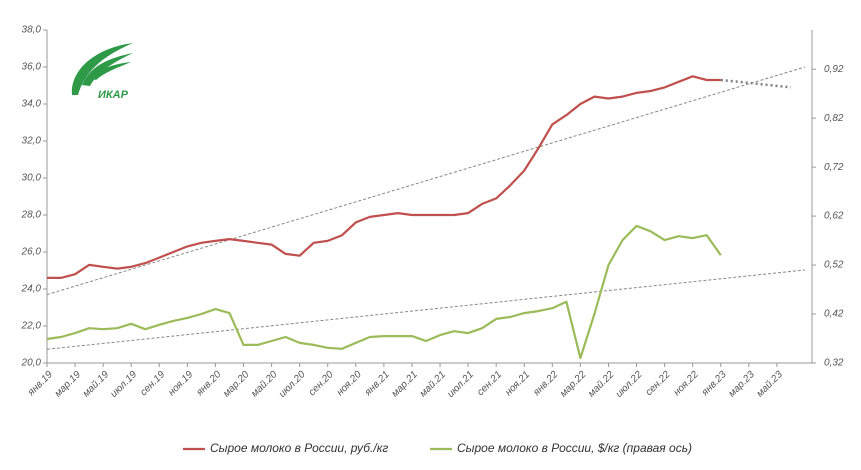  Describe the element at coordinates (834, 118) in the screenshot. I see `y2-tick-label: 0,82` at that location.